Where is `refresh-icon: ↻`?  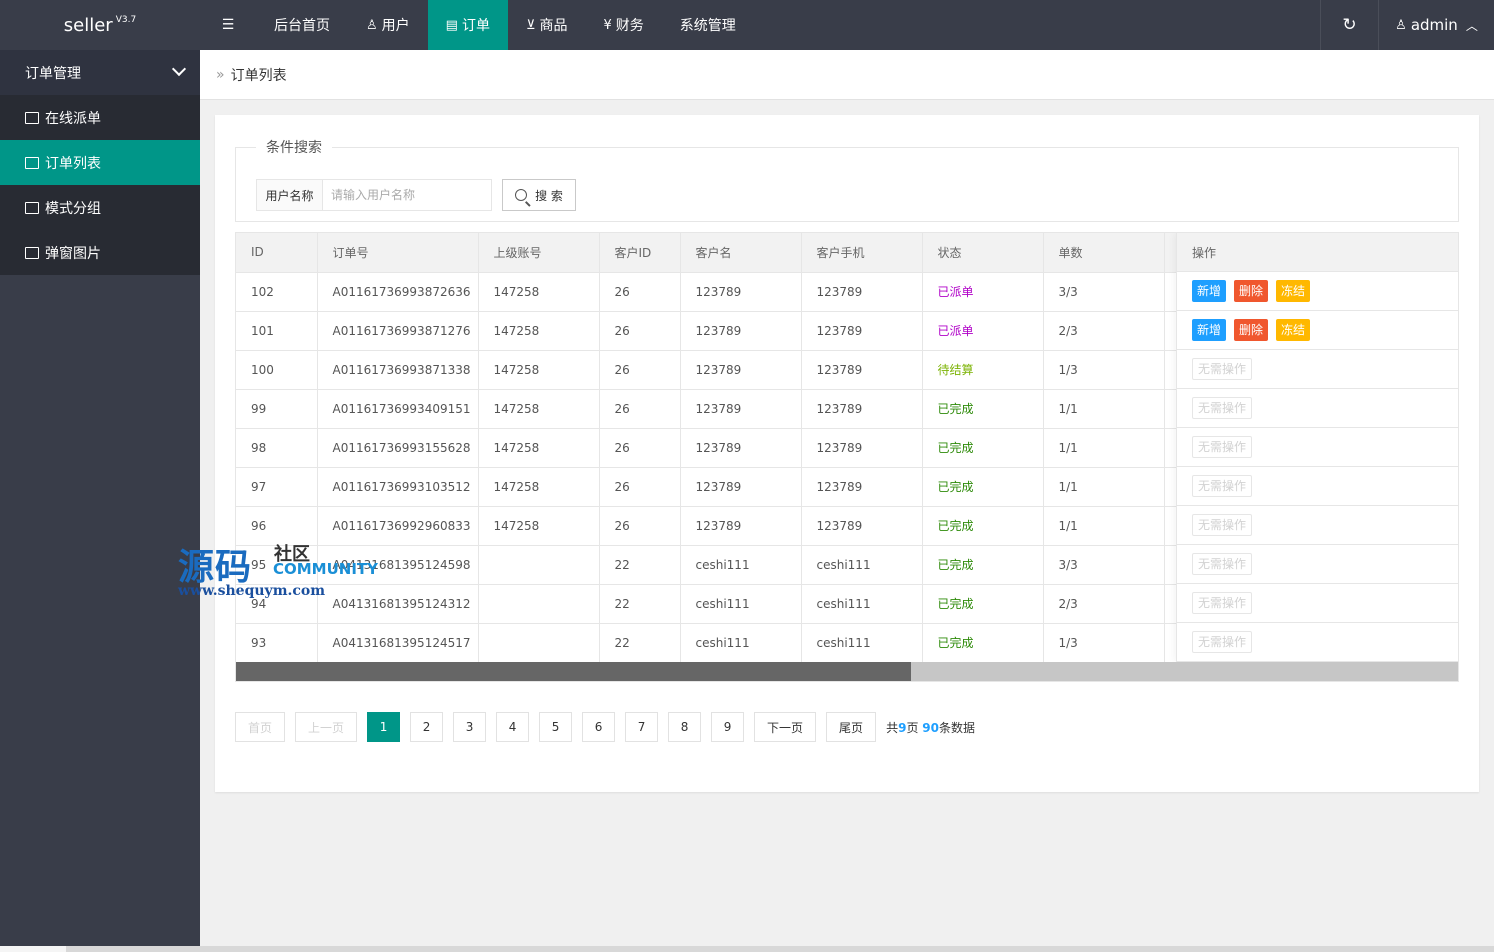 refresh-icon: ↻ is located at coordinates (1349, 25).